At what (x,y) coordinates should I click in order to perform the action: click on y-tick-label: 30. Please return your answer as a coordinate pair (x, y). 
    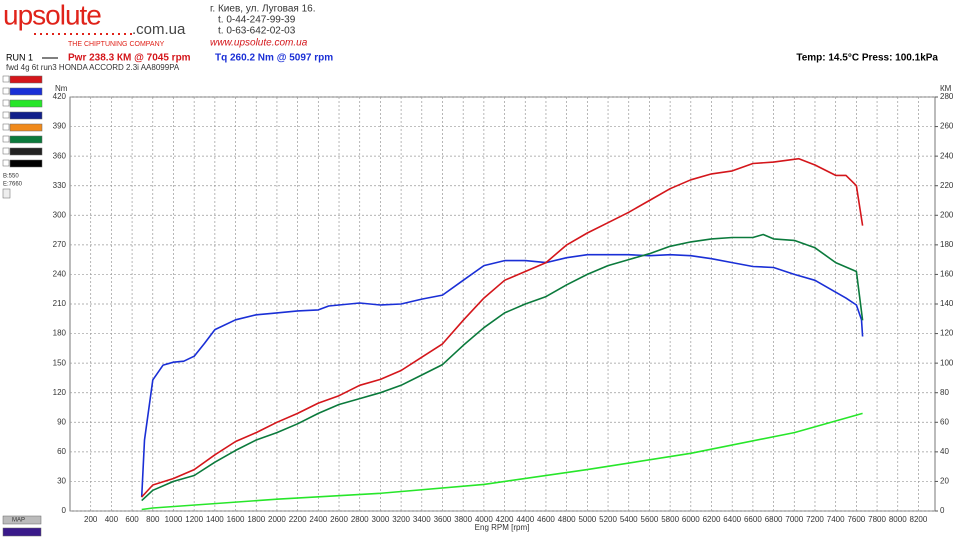
    Looking at the image, I should click on (61, 481).